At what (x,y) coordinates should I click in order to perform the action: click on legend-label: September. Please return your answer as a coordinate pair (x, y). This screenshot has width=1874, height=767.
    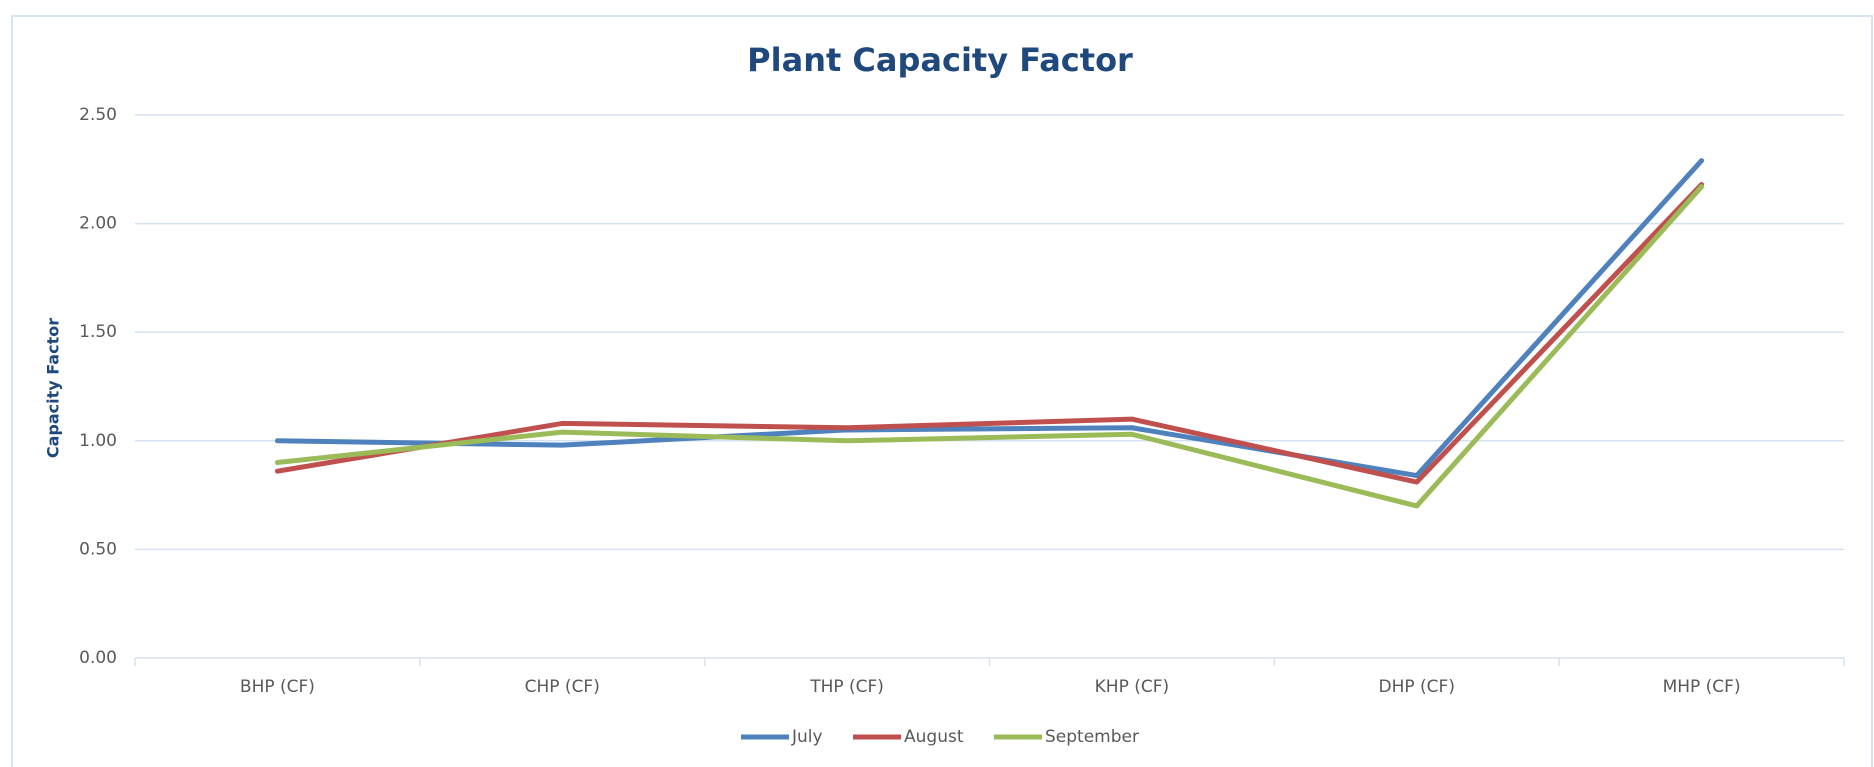
    Looking at the image, I should click on (1092, 737).